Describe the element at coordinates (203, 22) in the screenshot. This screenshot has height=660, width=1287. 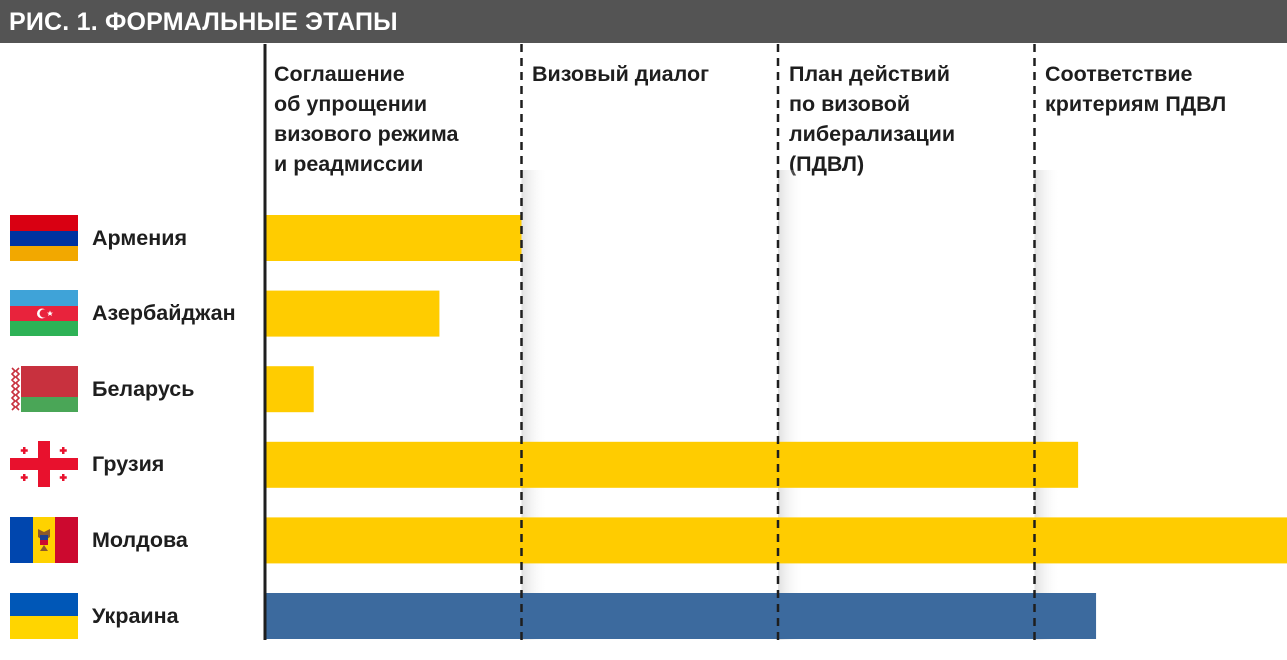
I see `chart-title: РИС. 1. ФОРМАЛЬНЫЕ ЭТАПЫ` at that location.